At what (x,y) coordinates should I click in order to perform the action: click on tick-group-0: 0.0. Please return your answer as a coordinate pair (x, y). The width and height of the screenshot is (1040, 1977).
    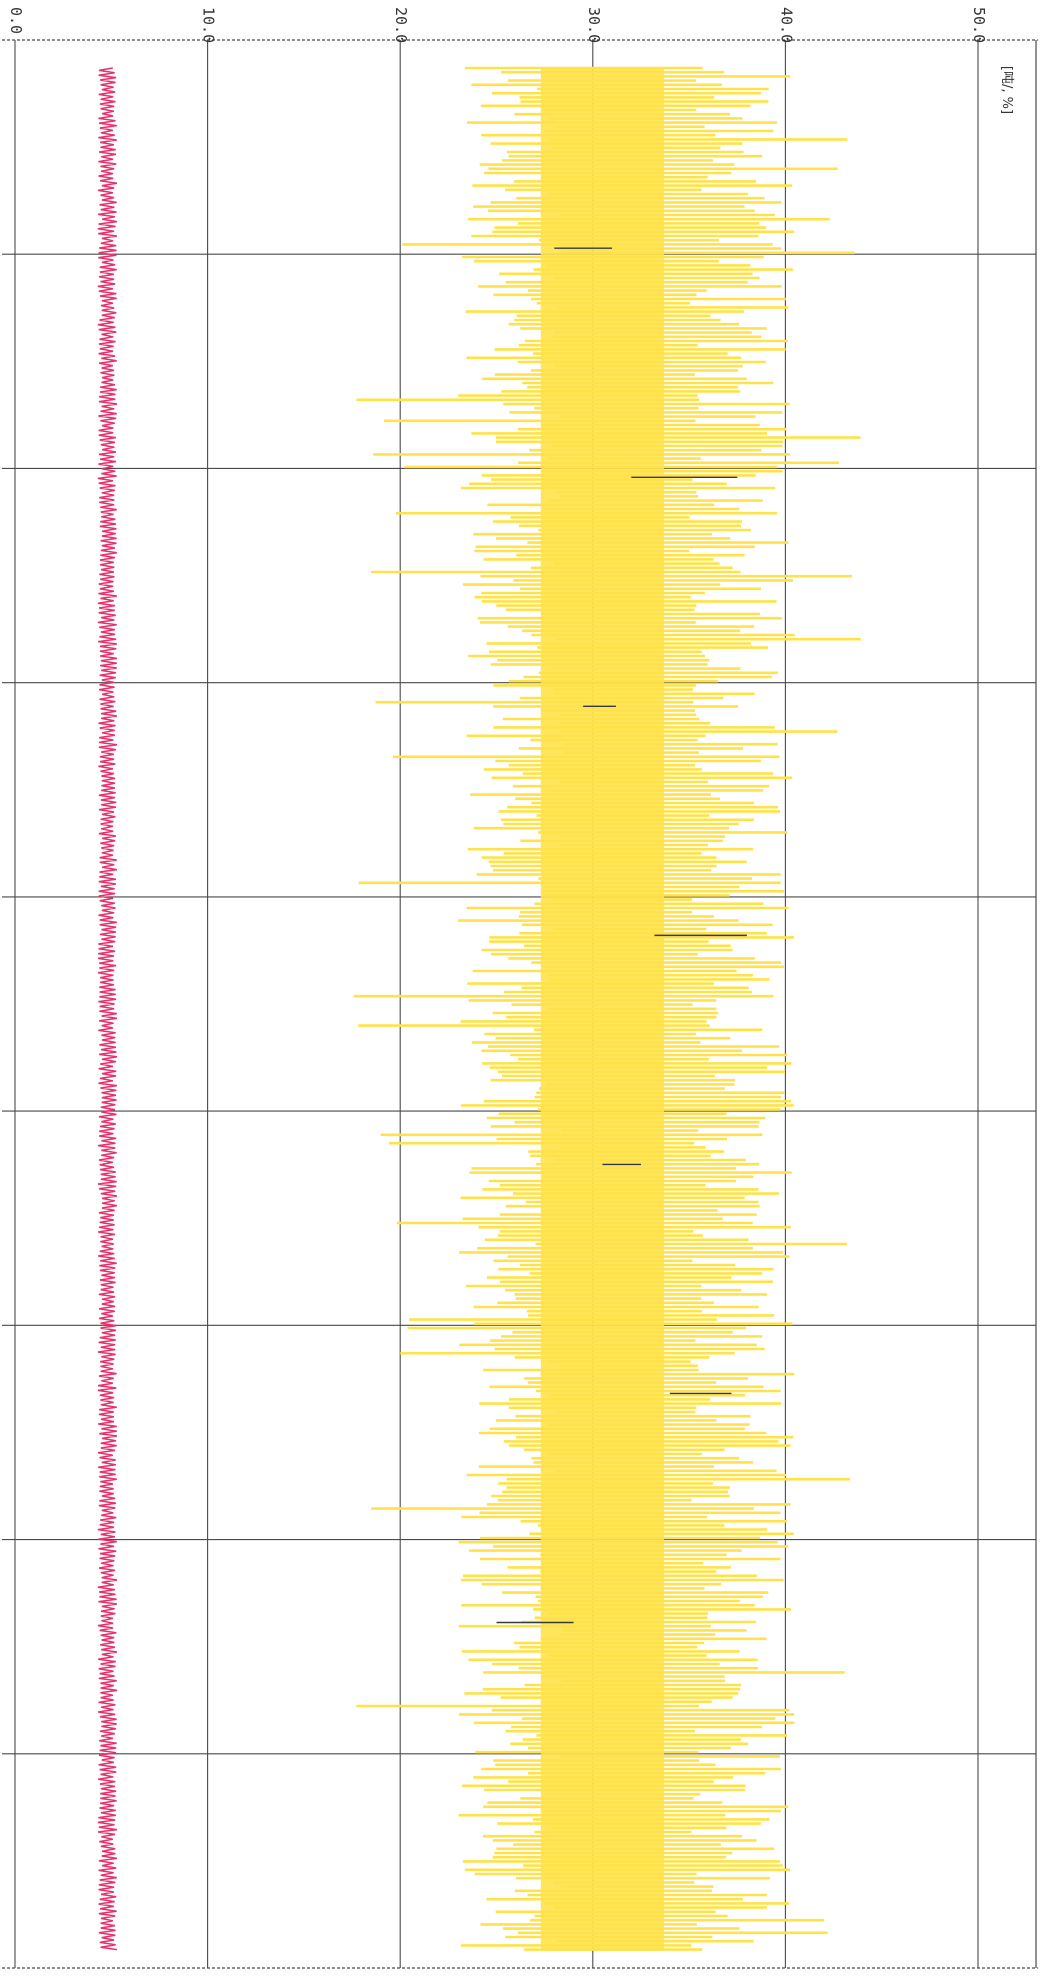
    Looking at the image, I should click on (16, 20).